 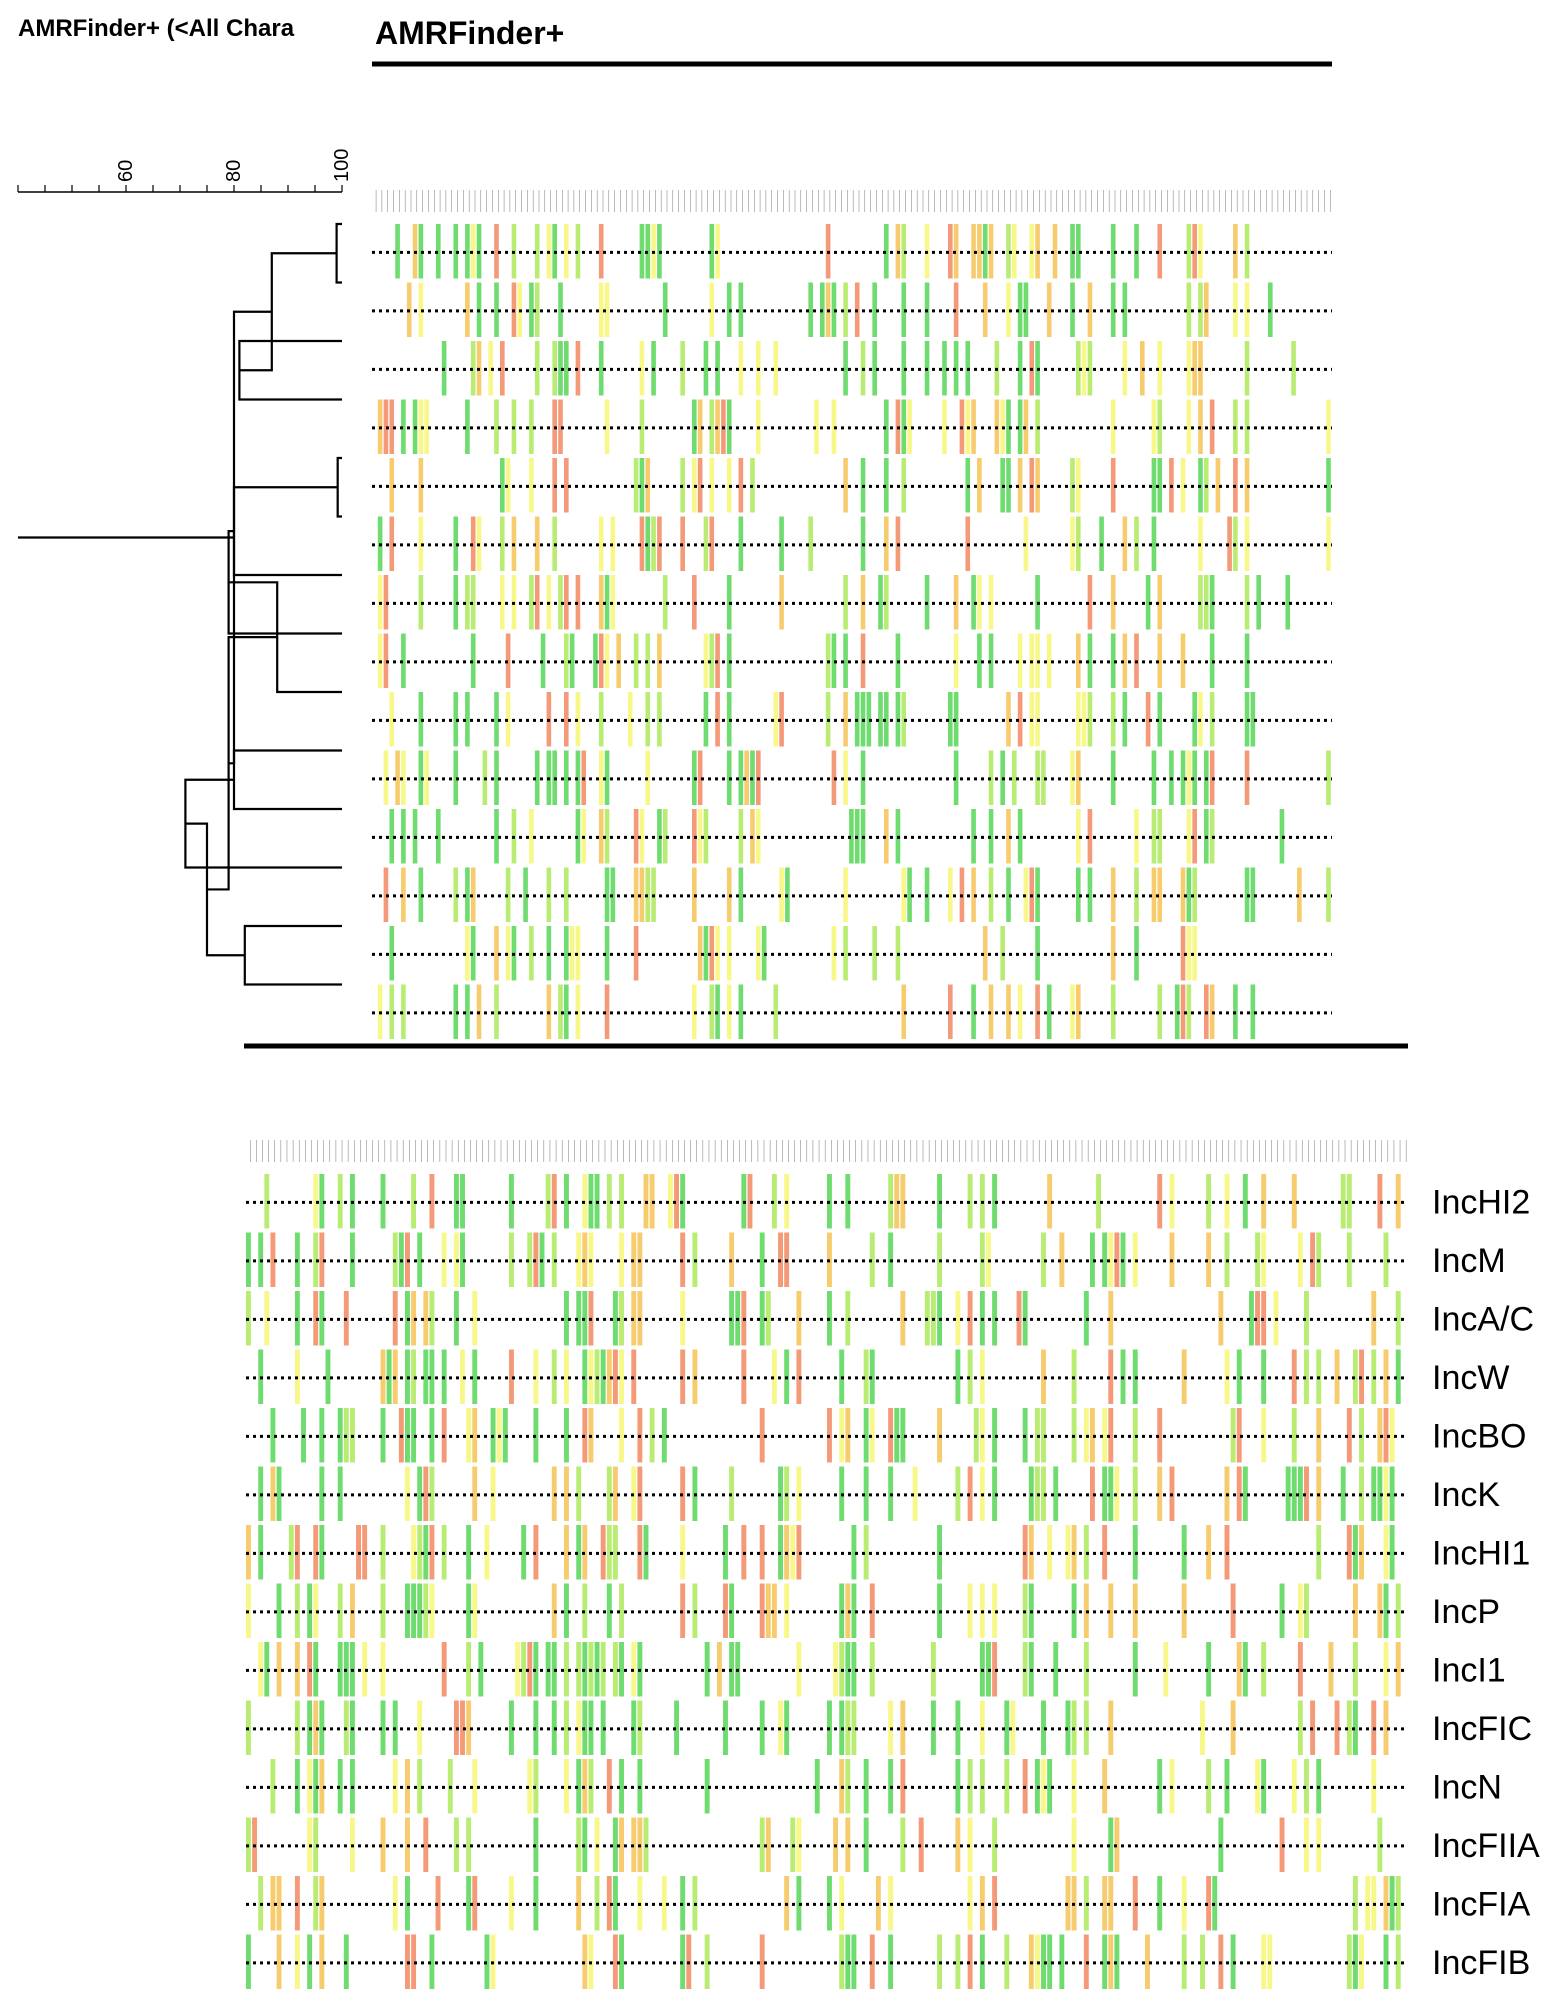 I want to click on inc-group-label: IncHI1, so click(x=1481, y=1553).